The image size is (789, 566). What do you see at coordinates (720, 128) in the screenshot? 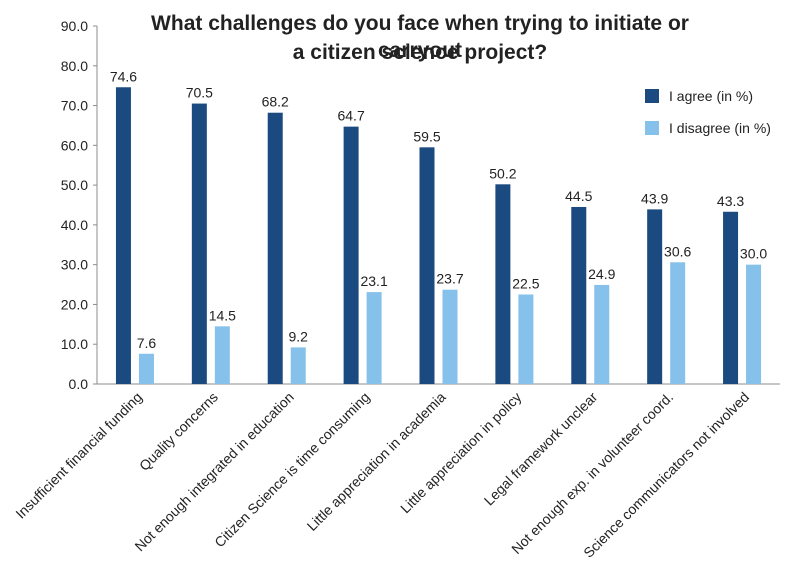
I see `legend-label-disagree: I disagree (in %)` at bounding box center [720, 128].